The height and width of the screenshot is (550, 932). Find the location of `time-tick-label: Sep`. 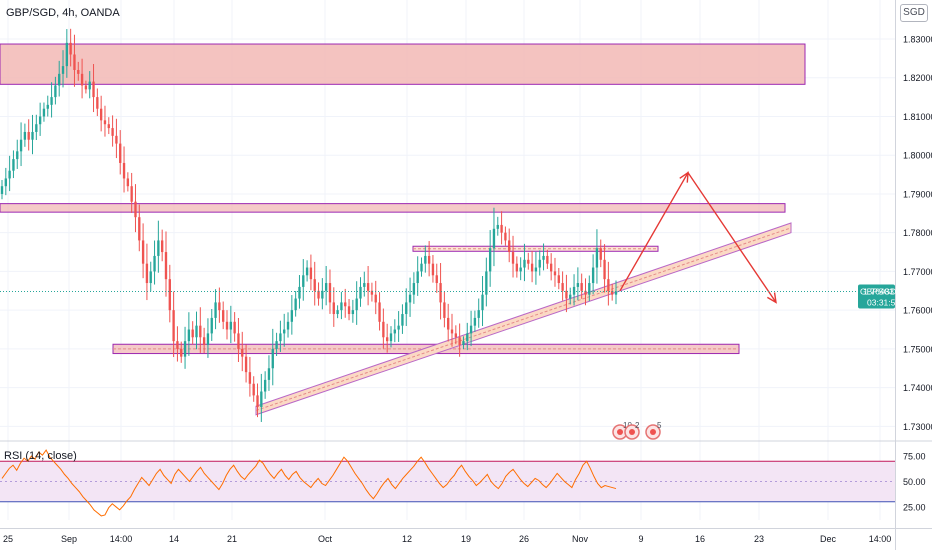

time-tick-label: Sep is located at coordinates (69, 539).